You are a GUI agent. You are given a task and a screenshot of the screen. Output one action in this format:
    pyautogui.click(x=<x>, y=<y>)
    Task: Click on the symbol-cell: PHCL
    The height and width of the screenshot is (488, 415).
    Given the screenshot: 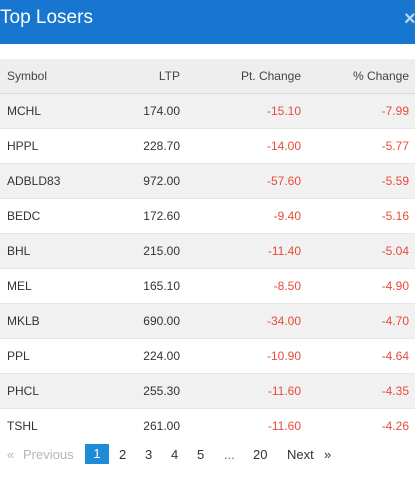 What is the action you would take?
    pyautogui.click(x=51, y=391)
    